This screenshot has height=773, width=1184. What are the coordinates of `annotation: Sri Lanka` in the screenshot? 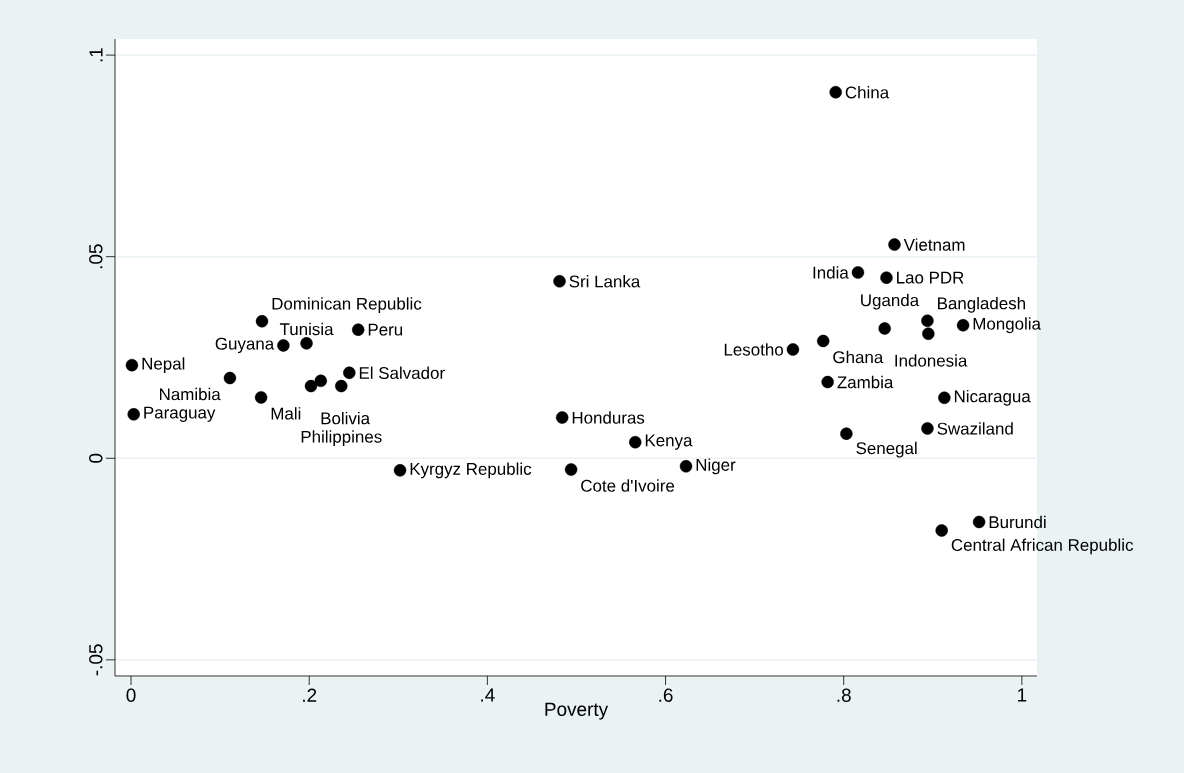 It's located at (605, 281).